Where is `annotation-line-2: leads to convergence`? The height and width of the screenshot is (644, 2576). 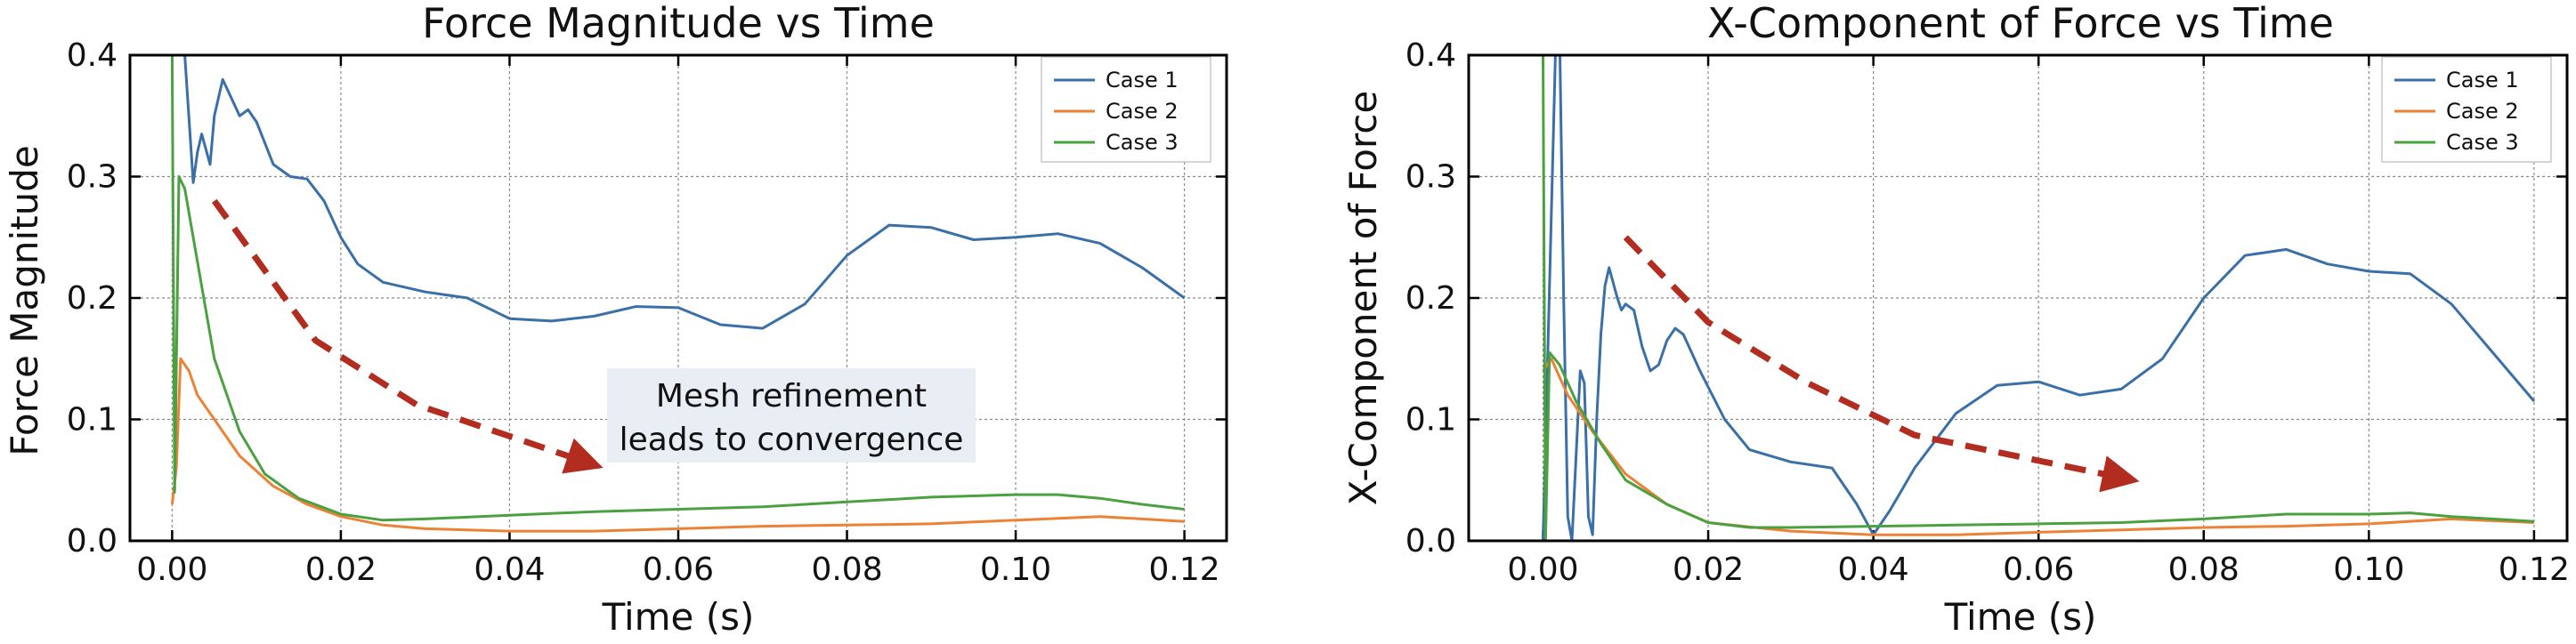 annotation-line-2: leads to convergence is located at coordinates (792, 440).